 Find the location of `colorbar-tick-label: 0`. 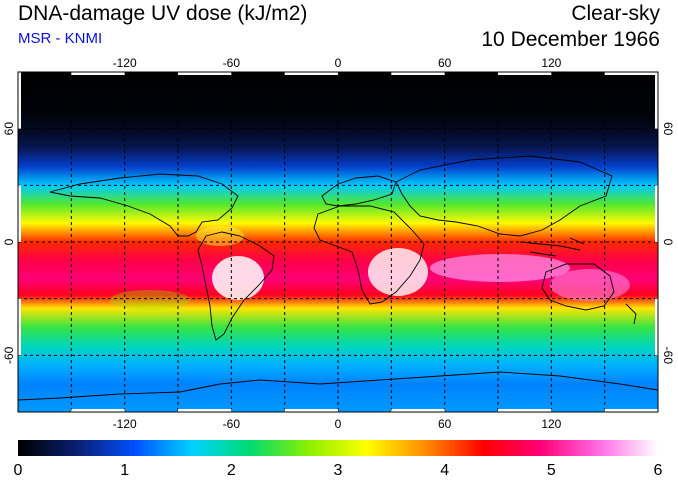

colorbar-tick-label: 0 is located at coordinates (18, 470).